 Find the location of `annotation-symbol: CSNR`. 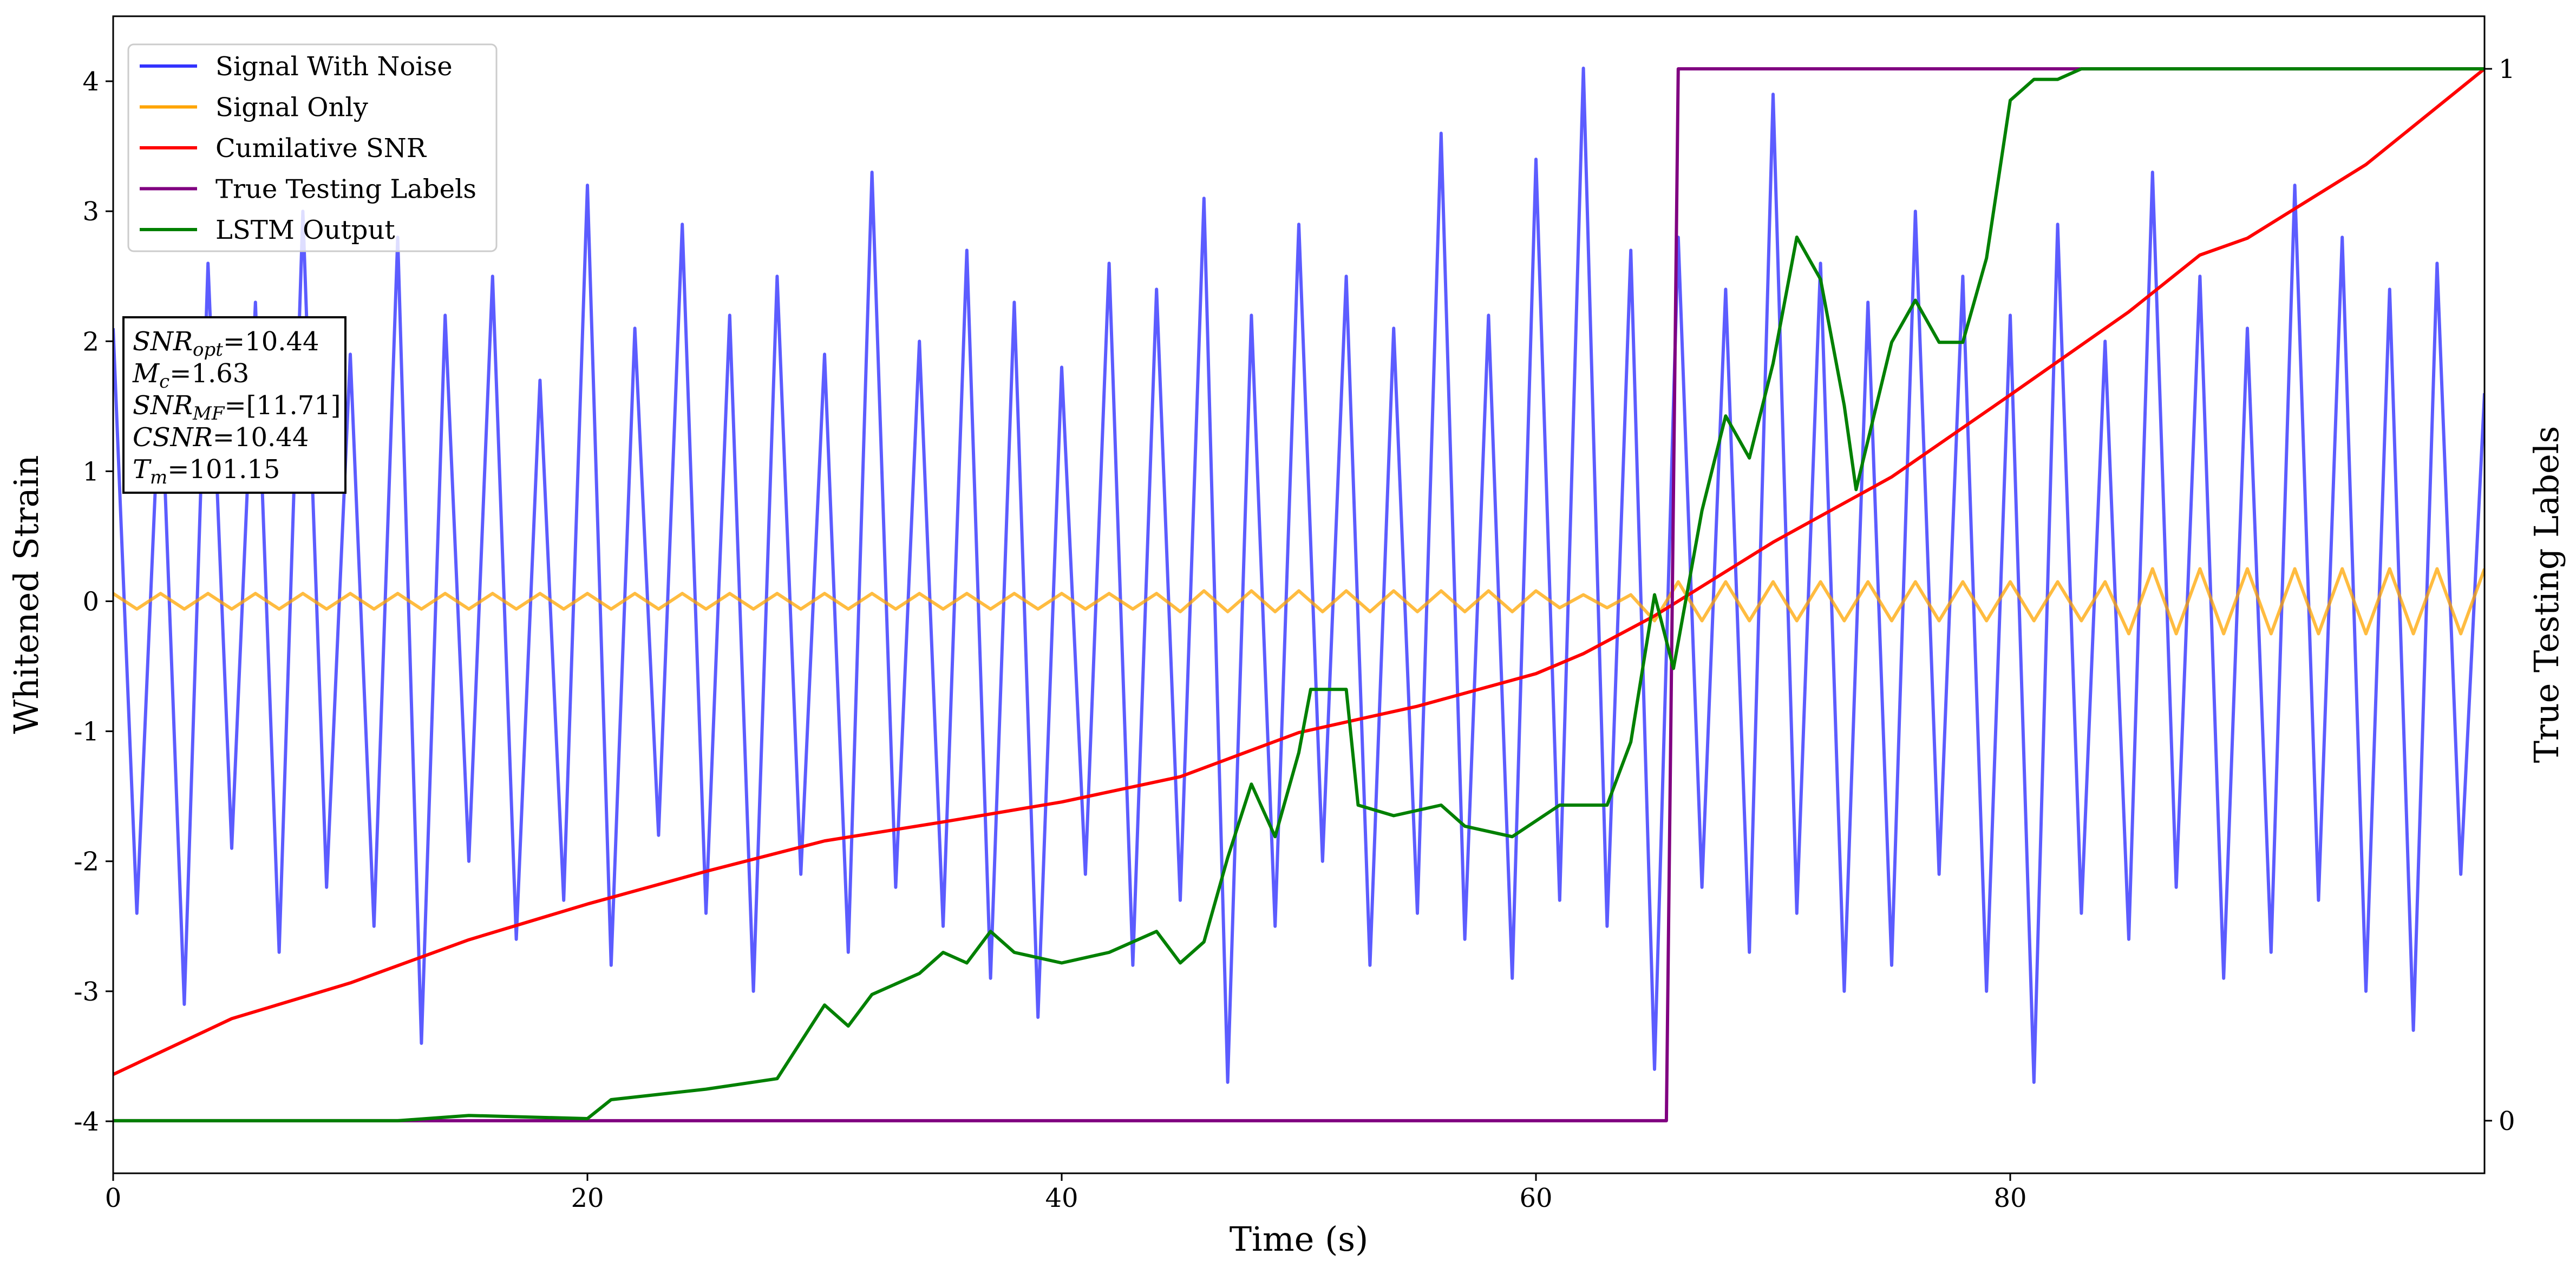

annotation-symbol: CSNR is located at coordinates (173, 437).